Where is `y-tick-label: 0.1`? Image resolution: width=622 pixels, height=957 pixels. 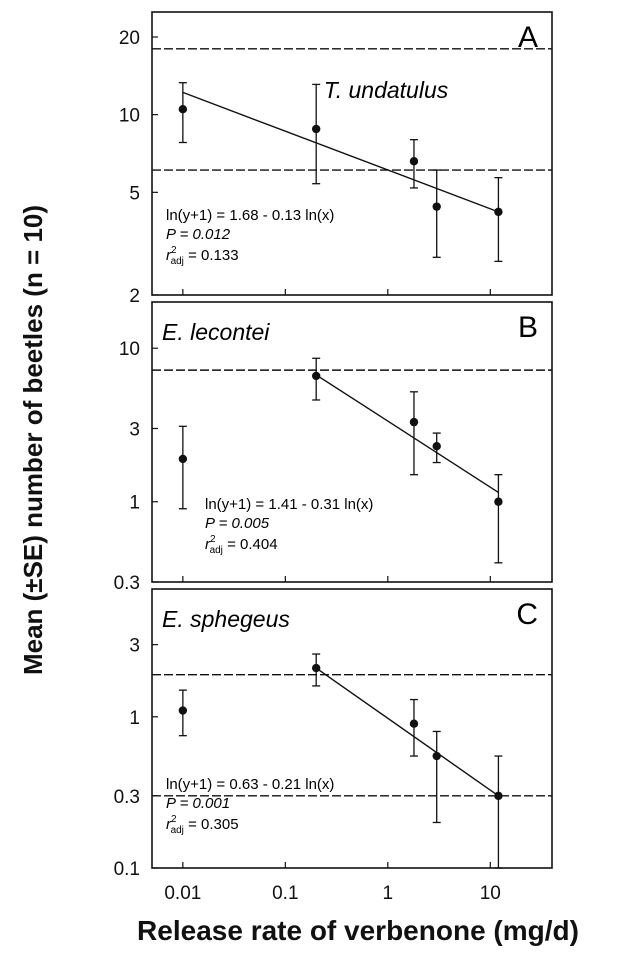
y-tick-label: 0.1 is located at coordinates (127, 869).